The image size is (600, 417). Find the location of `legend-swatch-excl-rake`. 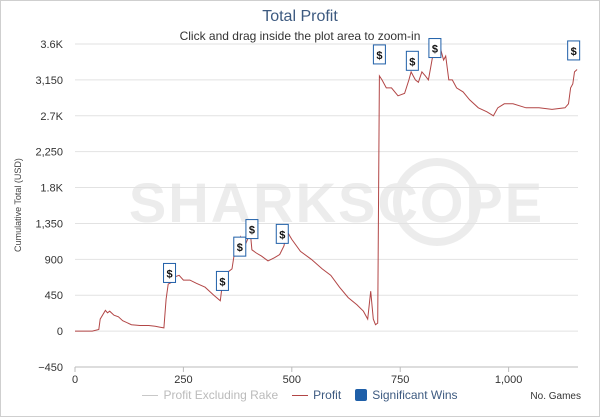

legend-swatch-excl-rake is located at coordinates (150, 395).